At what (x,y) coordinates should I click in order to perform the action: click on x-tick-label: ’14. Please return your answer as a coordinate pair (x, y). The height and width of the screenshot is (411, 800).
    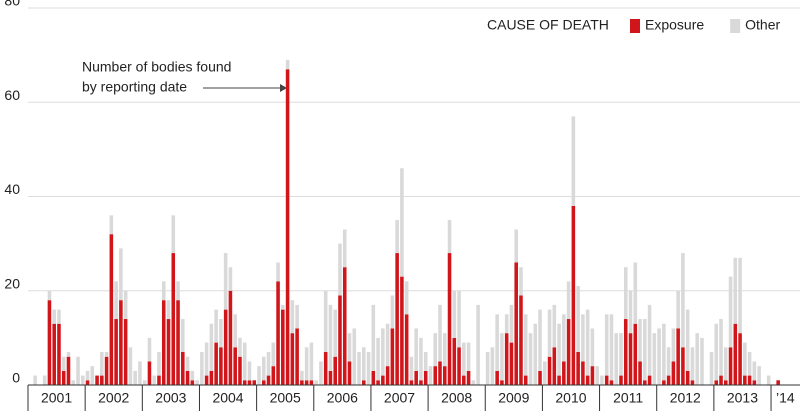
    Looking at the image, I should click on (785, 398).